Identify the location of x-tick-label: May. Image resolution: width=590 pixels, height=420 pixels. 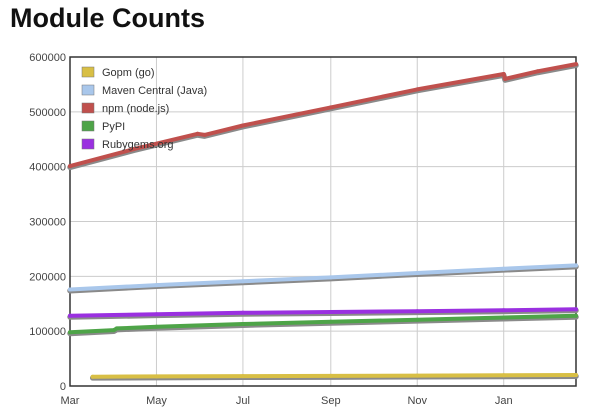
(156, 401).